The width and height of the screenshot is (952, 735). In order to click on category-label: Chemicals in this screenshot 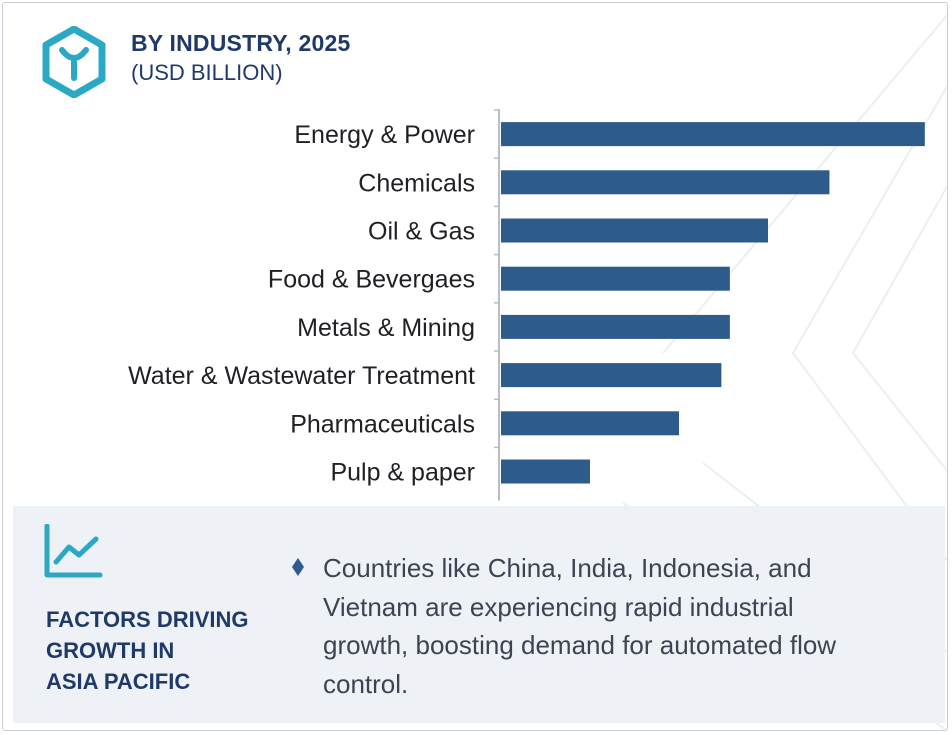, I will do `click(416, 183)`.